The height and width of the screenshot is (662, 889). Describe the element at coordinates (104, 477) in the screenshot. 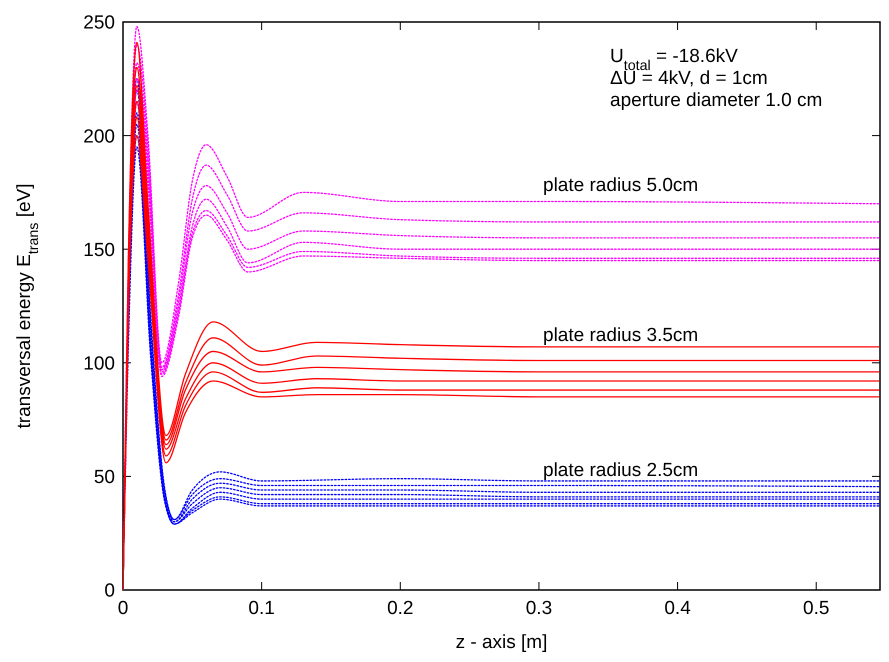

I see `y-tick-label: 50` at that location.